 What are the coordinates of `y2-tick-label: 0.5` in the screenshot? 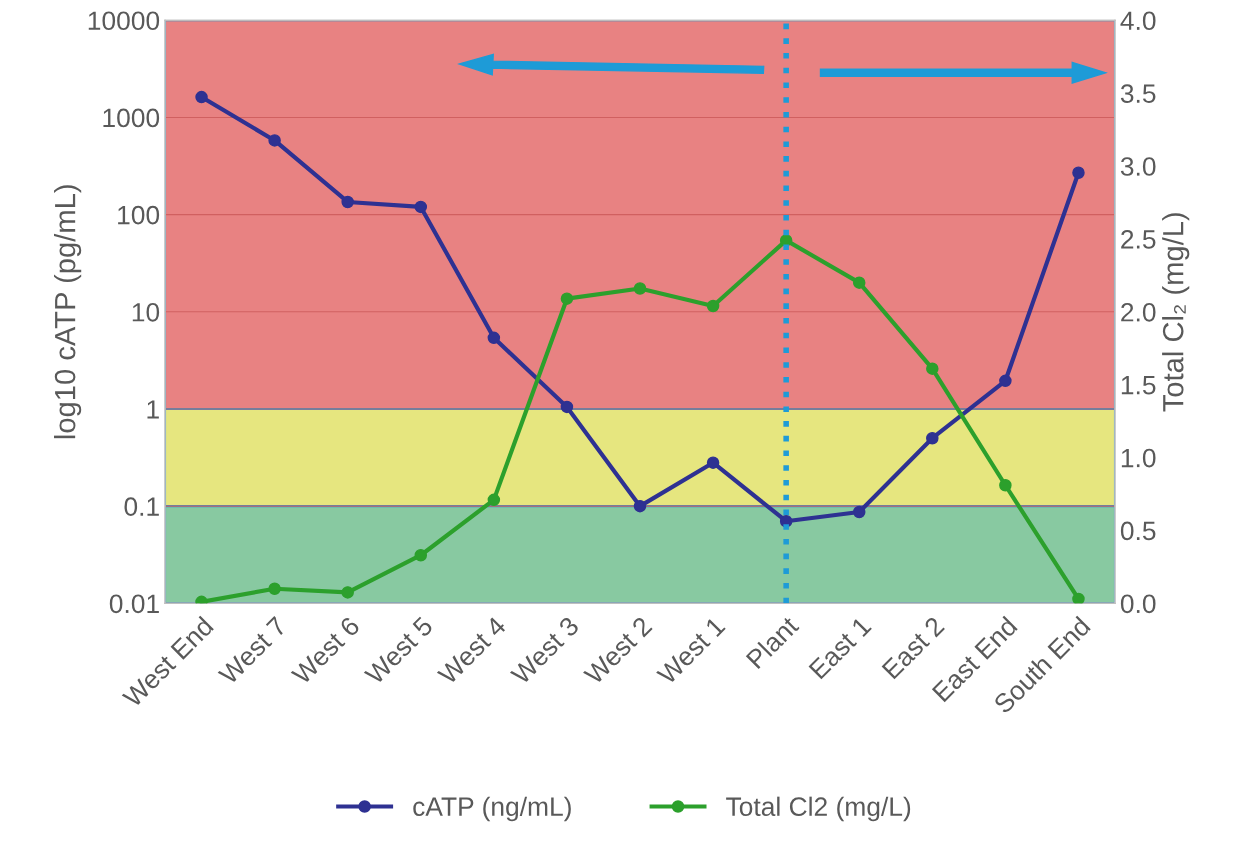 It's located at (1138, 531).